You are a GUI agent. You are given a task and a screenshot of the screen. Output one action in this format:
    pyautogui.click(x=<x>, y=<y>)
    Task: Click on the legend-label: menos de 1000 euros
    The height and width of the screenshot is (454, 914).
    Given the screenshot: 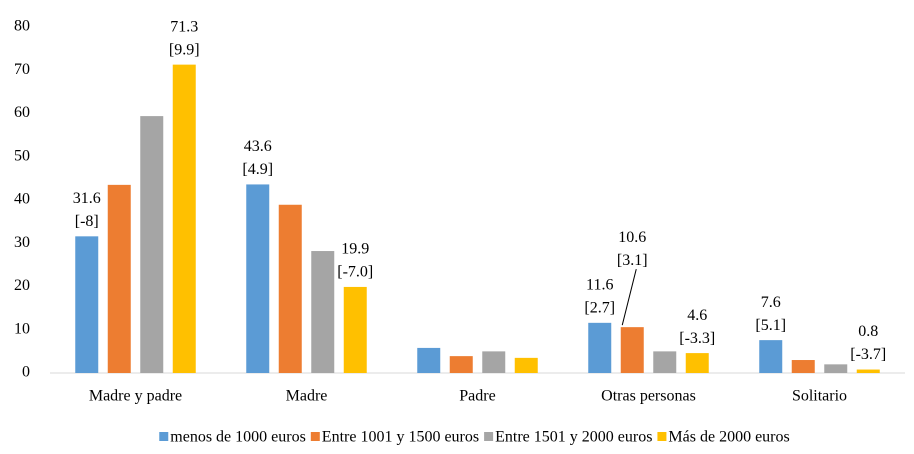 What is the action you would take?
    pyautogui.click(x=238, y=437)
    